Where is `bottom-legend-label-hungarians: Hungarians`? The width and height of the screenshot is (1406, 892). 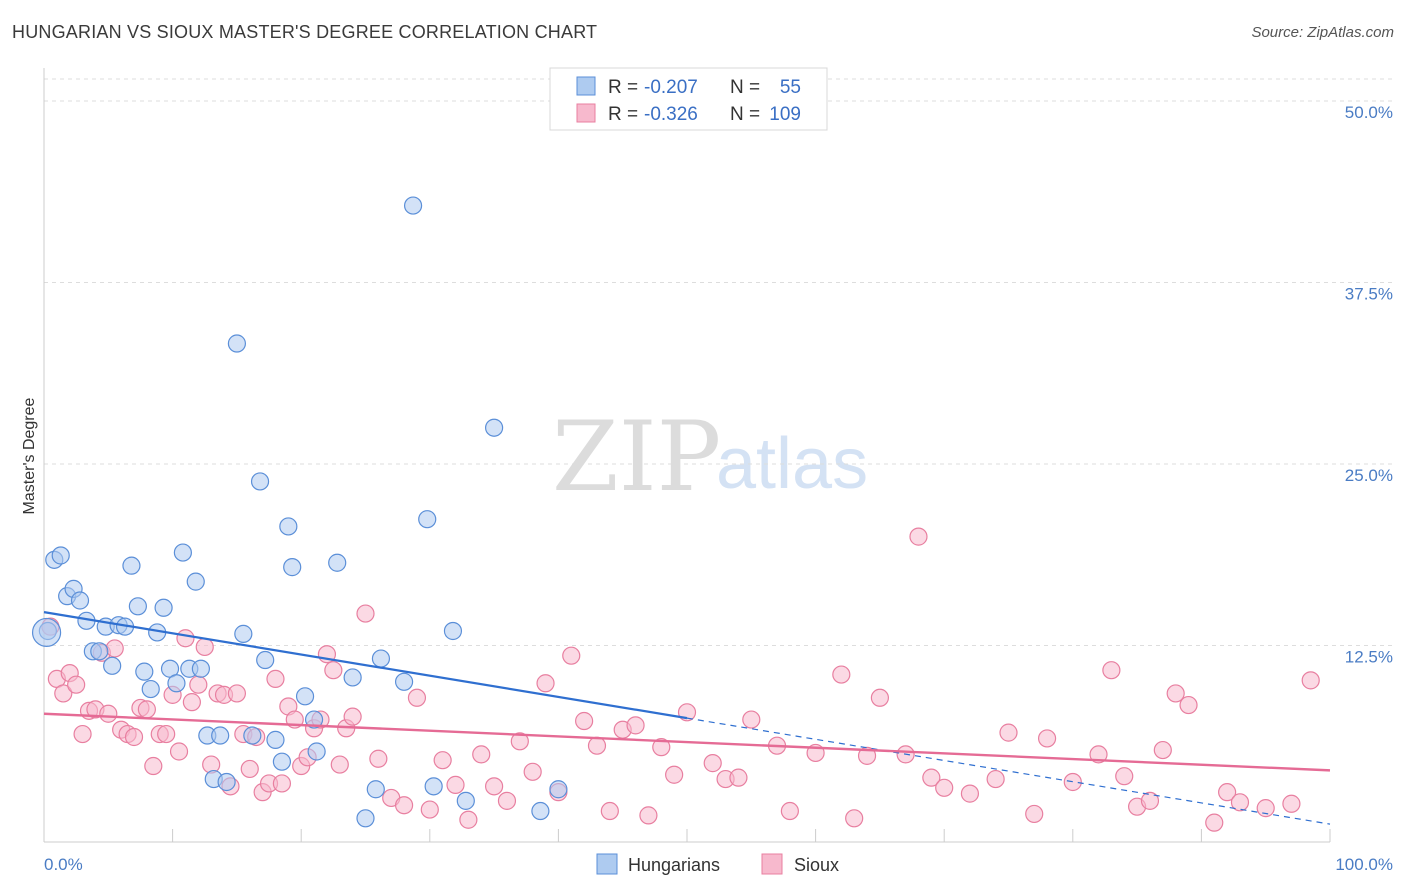
bottom-legend-label-hungarians: Hungarians is located at coordinates (674, 865).